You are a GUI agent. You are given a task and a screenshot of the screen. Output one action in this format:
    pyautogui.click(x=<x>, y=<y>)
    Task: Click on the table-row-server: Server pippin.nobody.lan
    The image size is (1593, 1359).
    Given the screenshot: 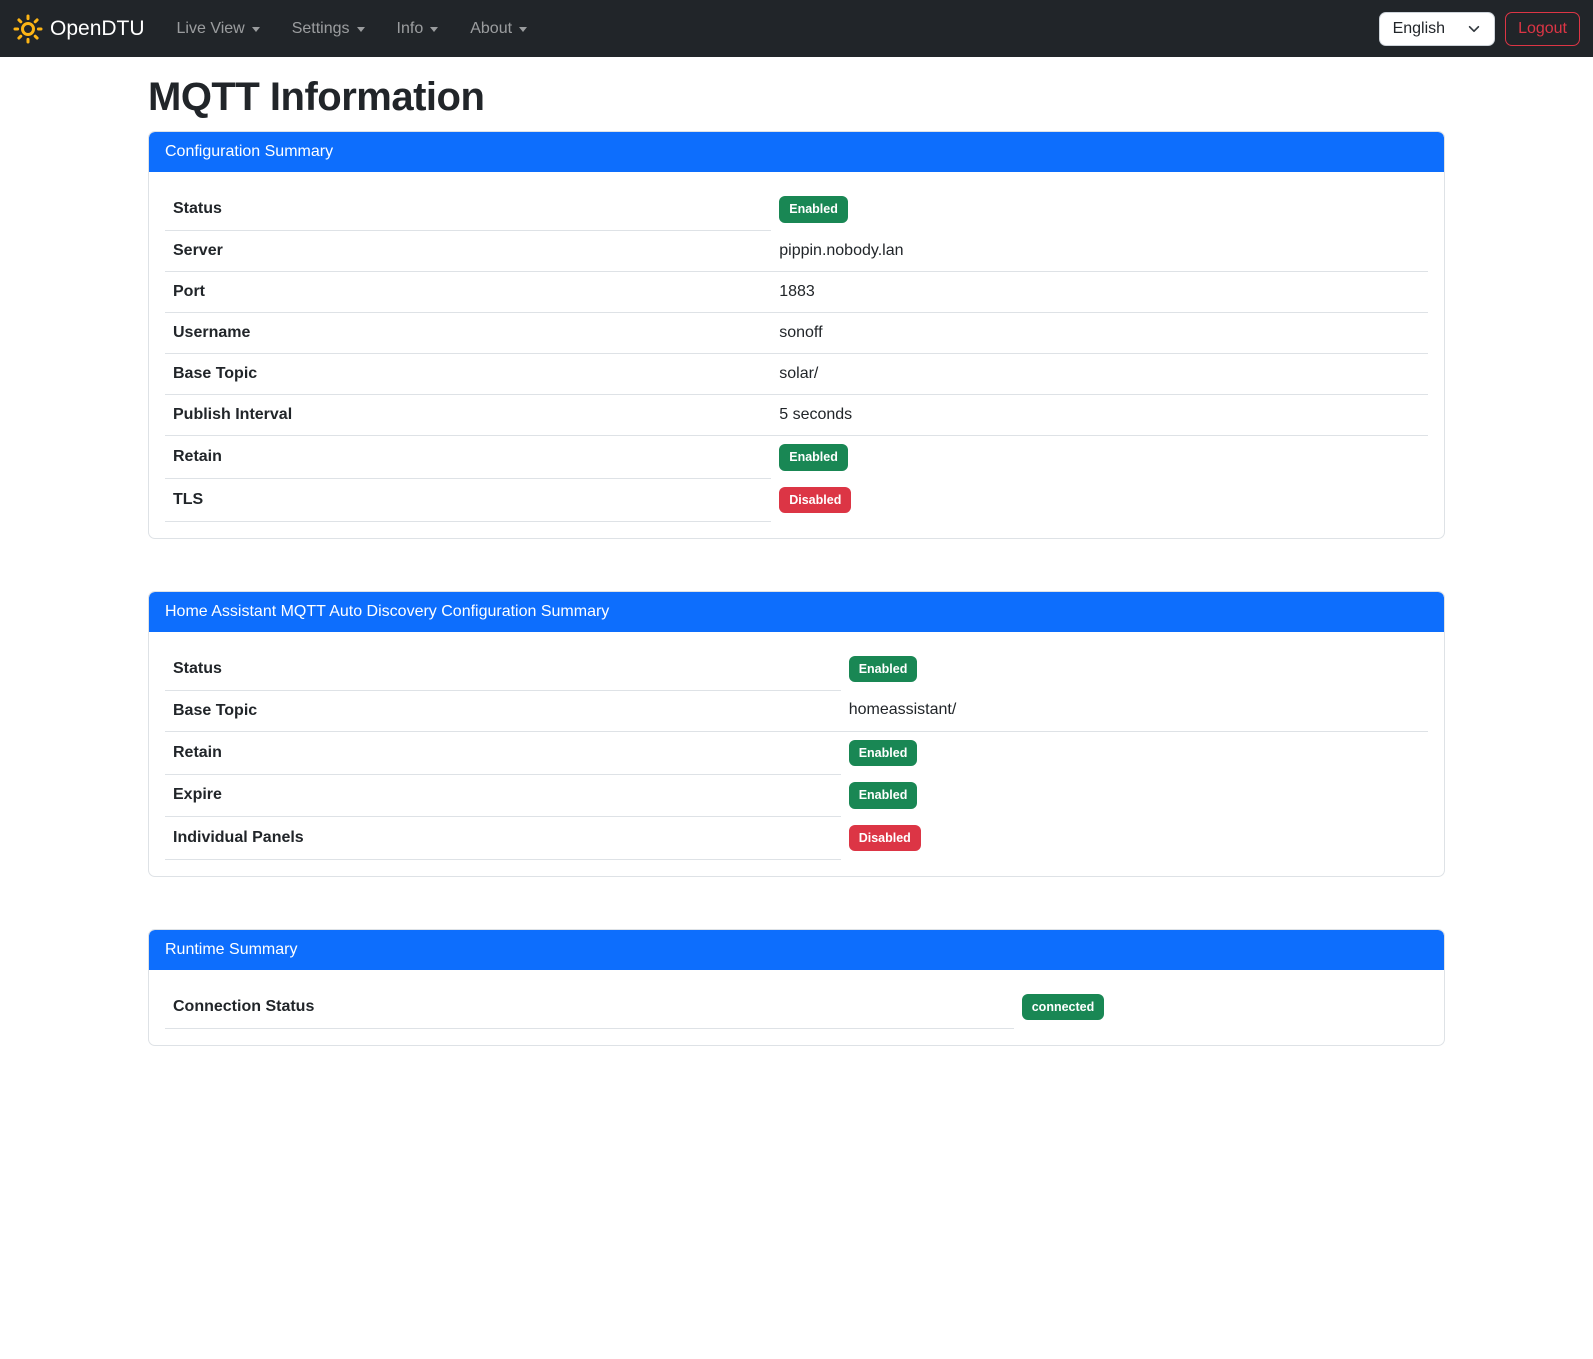 What is the action you would take?
    pyautogui.click(x=796, y=251)
    